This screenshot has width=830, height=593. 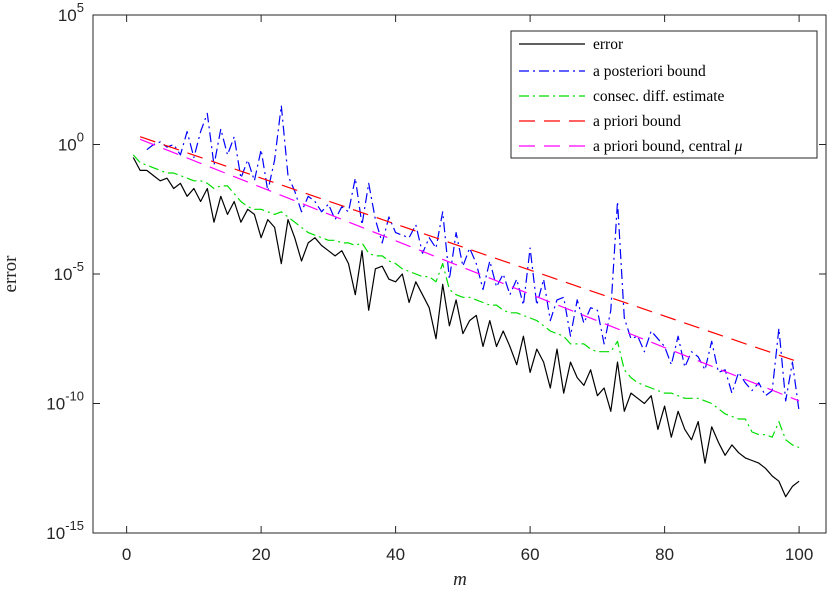 I want to click on x-axis-label: m, so click(x=460, y=579).